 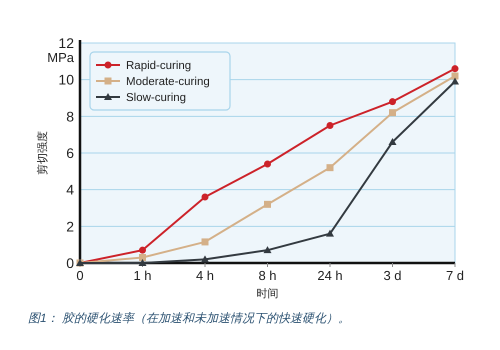 What do you see at coordinates (70, 226) in the screenshot?
I see `y-tick-label: 2` at bounding box center [70, 226].